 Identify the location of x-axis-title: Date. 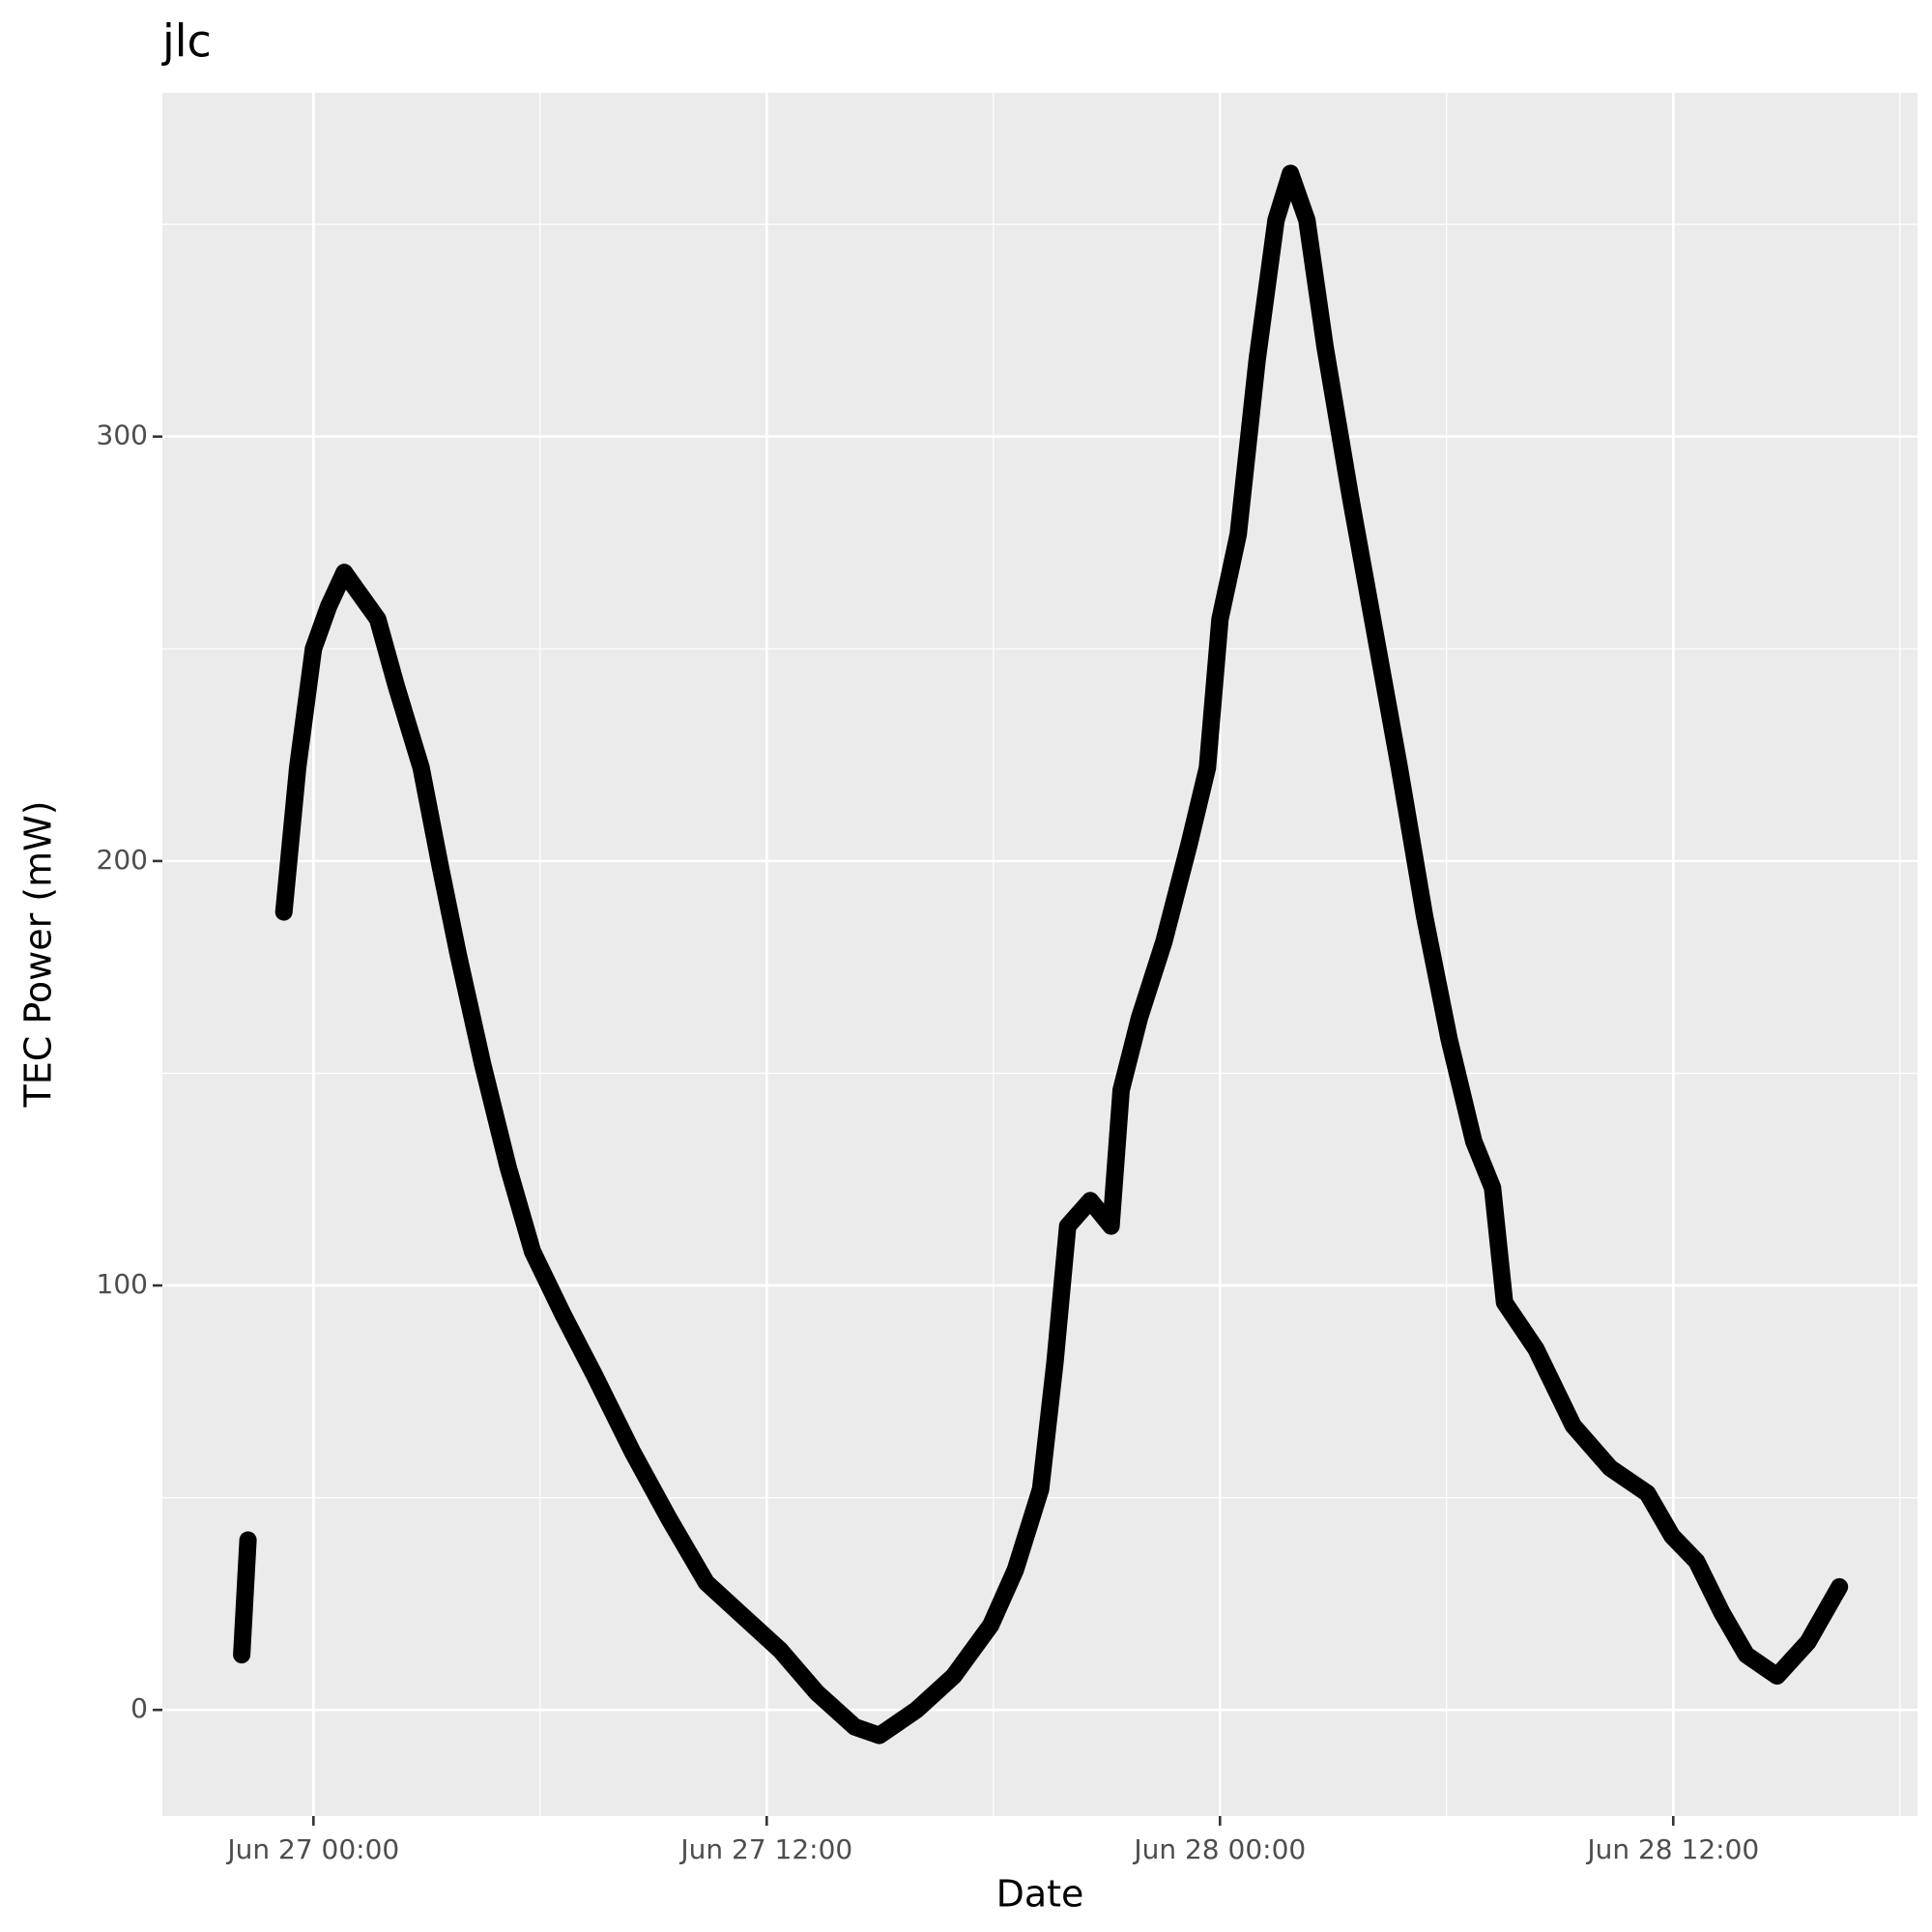
(1040, 1894).